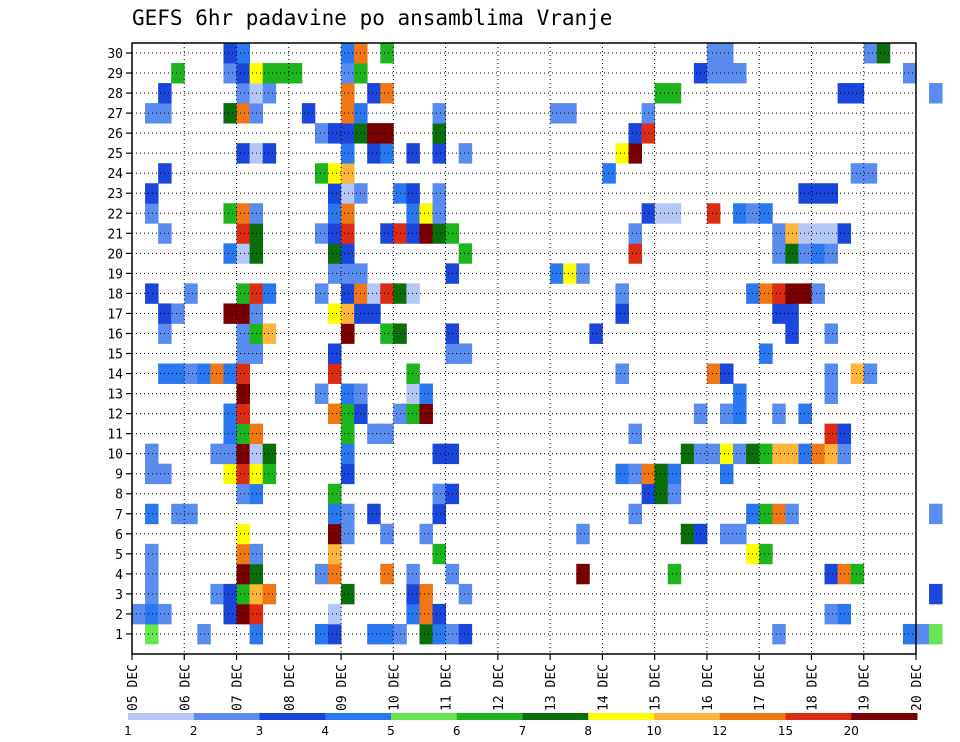 The height and width of the screenshot is (742, 960). I want to click on y-tick-label: 11, so click(115, 435).